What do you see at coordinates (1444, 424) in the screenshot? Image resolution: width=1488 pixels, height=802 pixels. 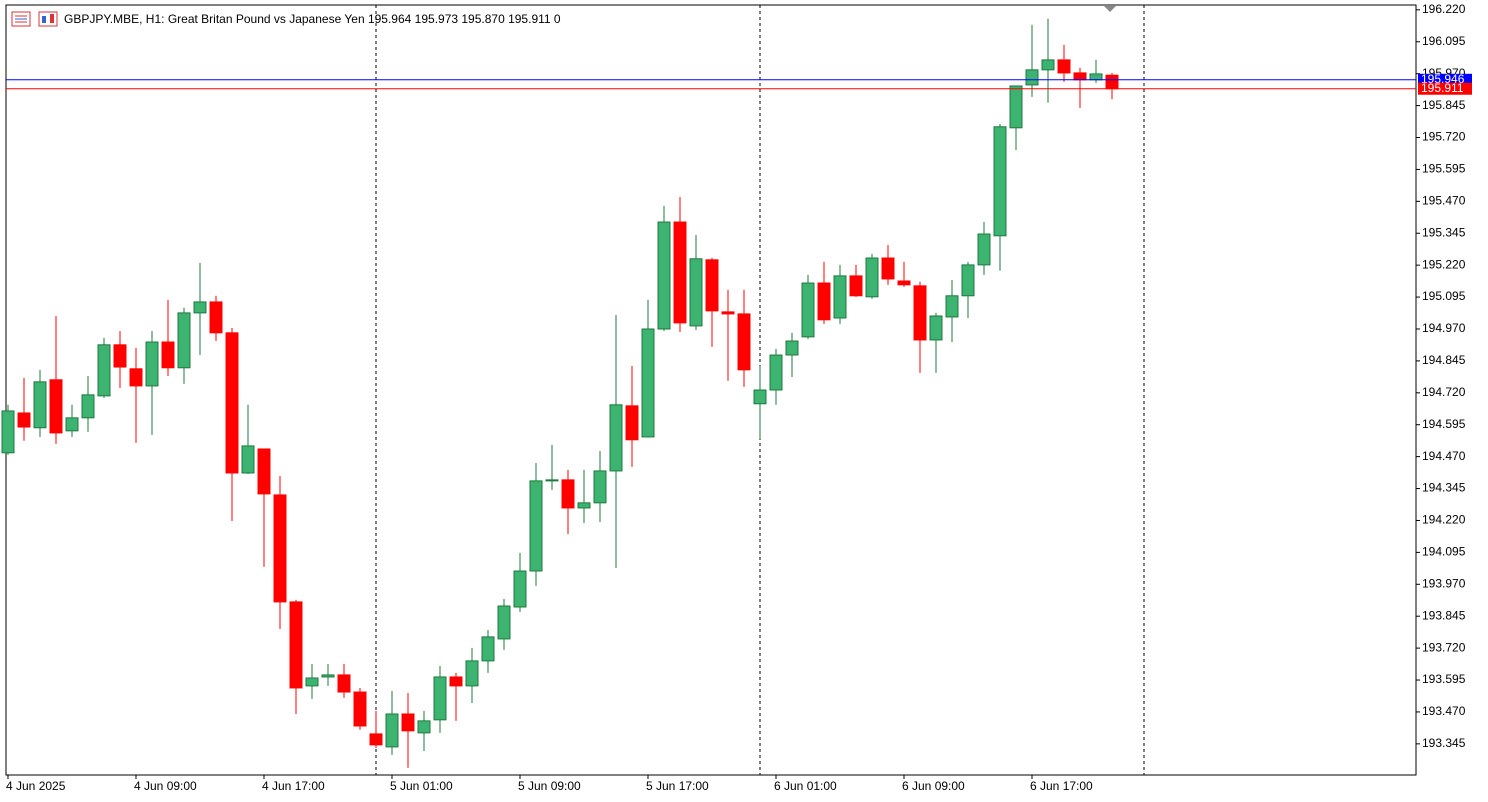 I see `y-tick-label: 194.595` at bounding box center [1444, 424].